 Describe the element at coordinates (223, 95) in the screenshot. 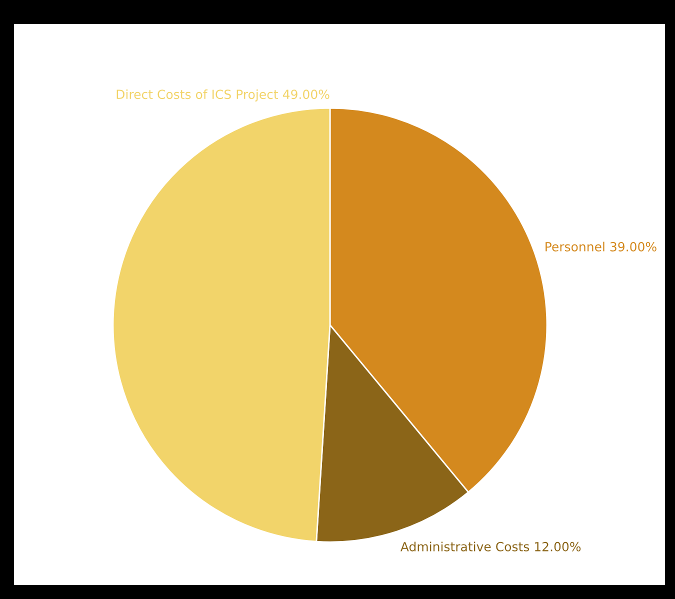

I see `slice-label: Direct Costs of ICS Project 49.00%` at that location.